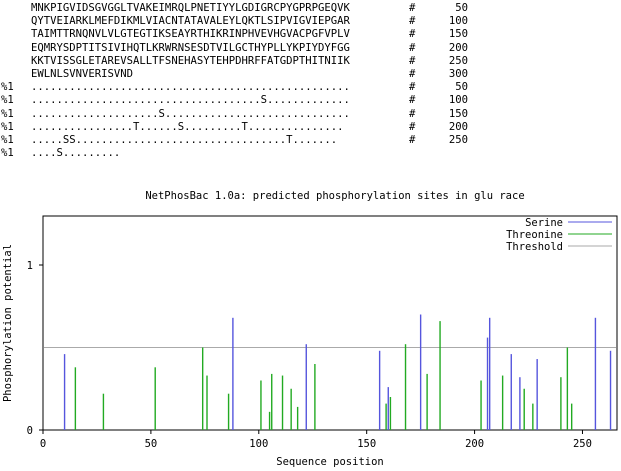  Describe the element at coordinates (82, 74) in the screenshot. I see `sequence-text: EWLNLSVNVERISVND` at that location.